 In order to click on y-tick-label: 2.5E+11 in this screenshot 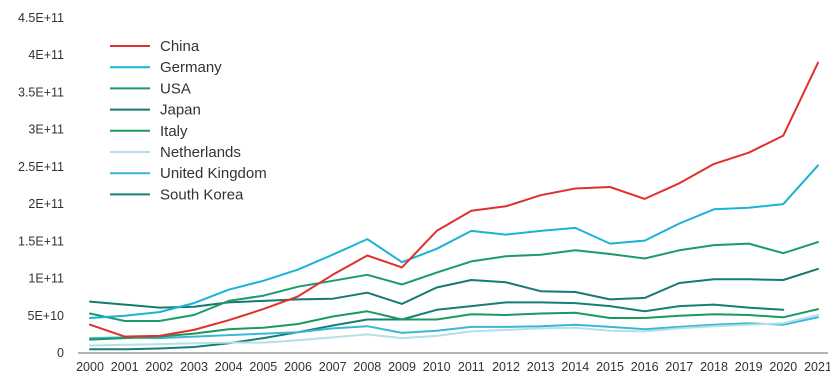, I will do `click(41, 167)`.